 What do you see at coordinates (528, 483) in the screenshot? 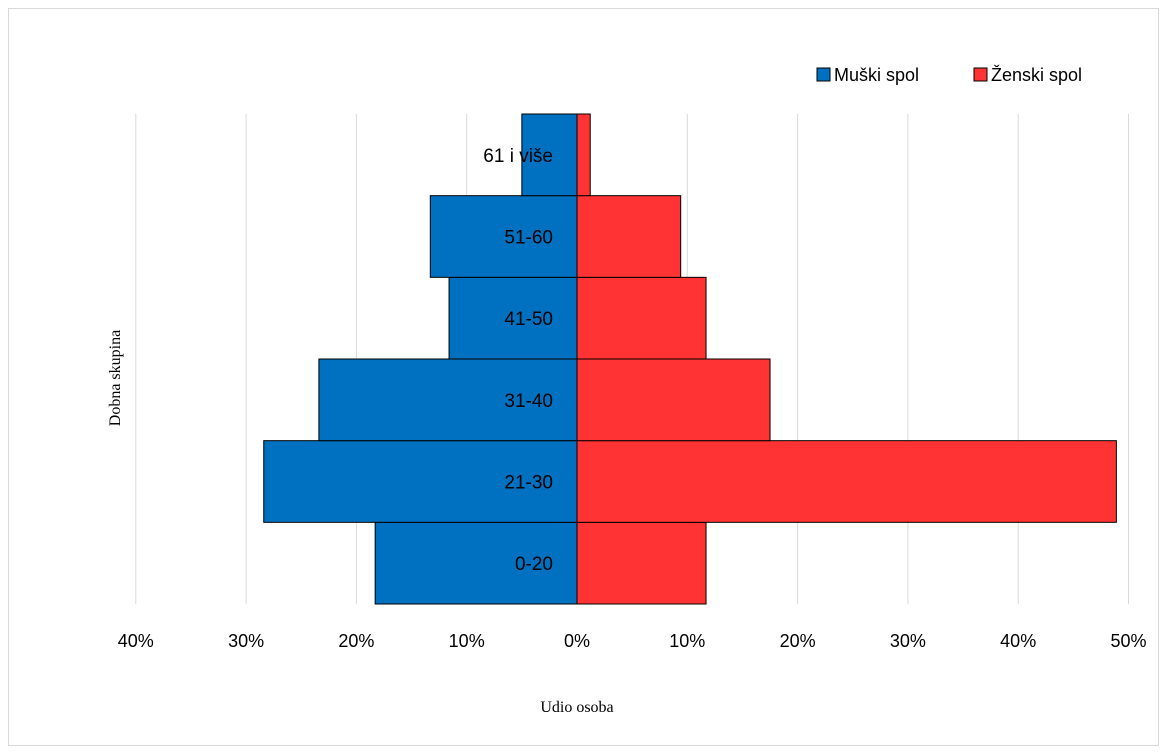
I see `category-label: 21-30` at bounding box center [528, 483].